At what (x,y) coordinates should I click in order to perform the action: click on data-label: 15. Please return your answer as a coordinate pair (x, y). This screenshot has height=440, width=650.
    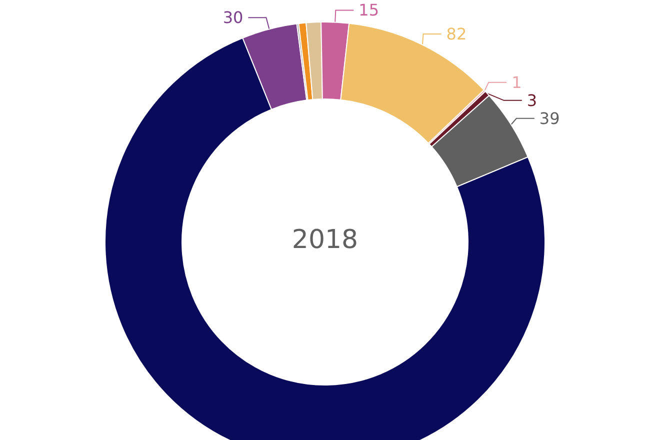
    Looking at the image, I should click on (369, 10).